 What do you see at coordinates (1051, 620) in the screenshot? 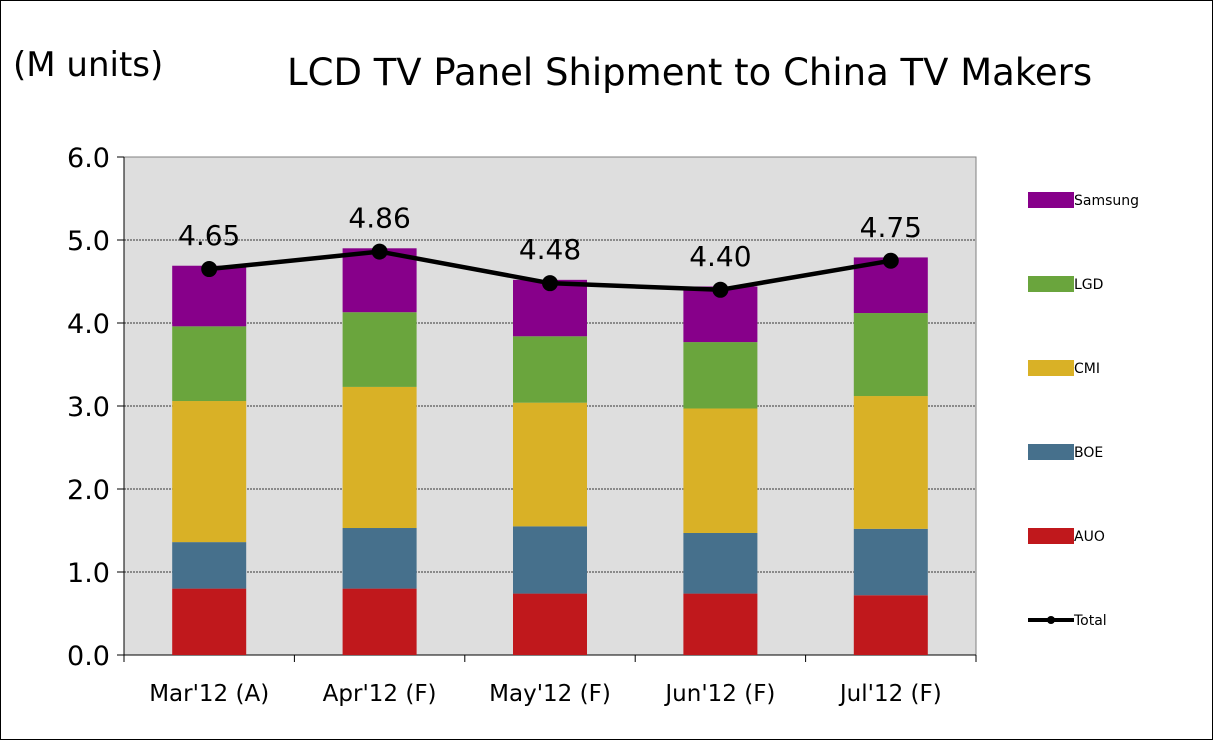
I see `legend-swatch-total-marker` at bounding box center [1051, 620].